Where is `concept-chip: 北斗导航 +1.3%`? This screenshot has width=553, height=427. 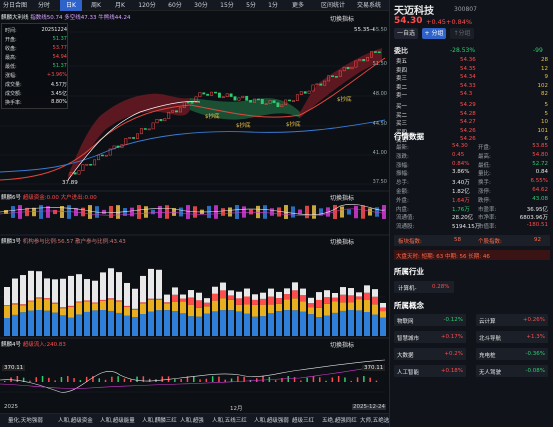 concept-chip: 北斗导航 +1.3% is located at coordinates (512, 337).